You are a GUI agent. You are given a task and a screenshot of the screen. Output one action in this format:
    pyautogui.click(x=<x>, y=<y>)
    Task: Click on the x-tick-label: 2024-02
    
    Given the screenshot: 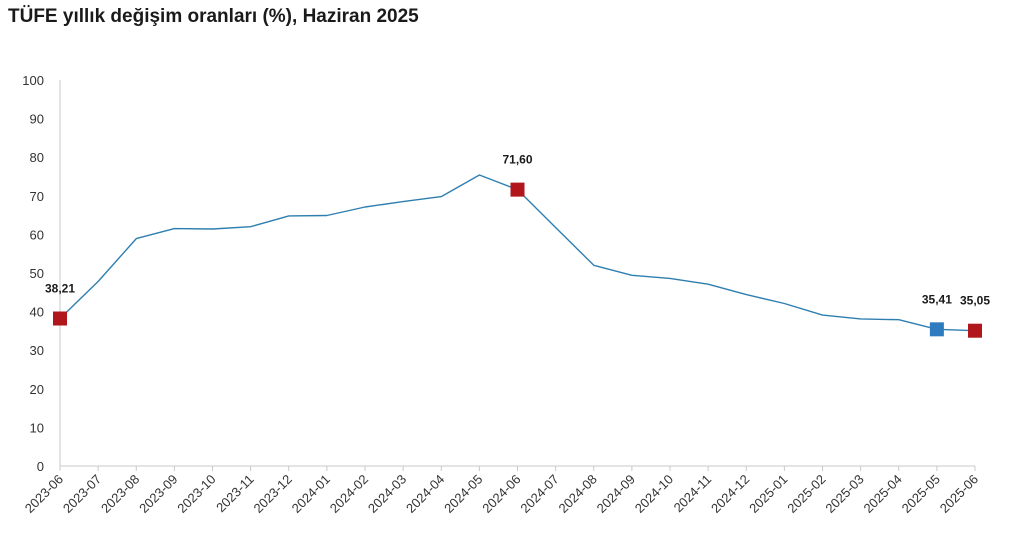 What is the action you would take?
    pyautogui.click(x=349, y=494)
    